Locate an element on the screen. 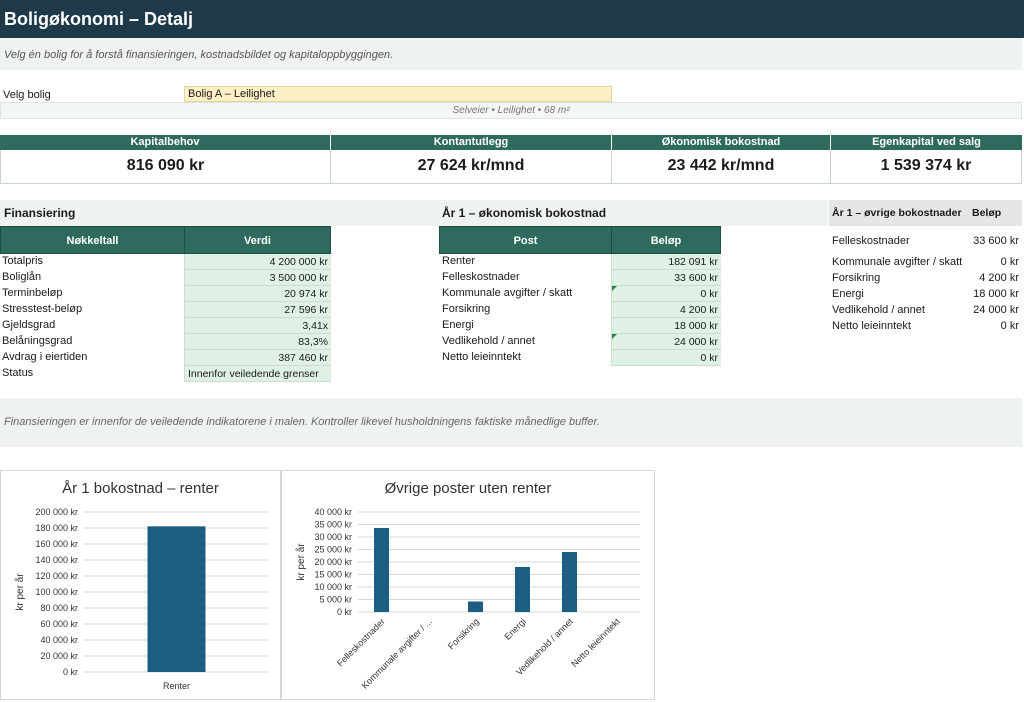 This screenshot has height=702, width=1024. ovrige-ytick-label: 35 000 kr is located at coordinates (333, 525).